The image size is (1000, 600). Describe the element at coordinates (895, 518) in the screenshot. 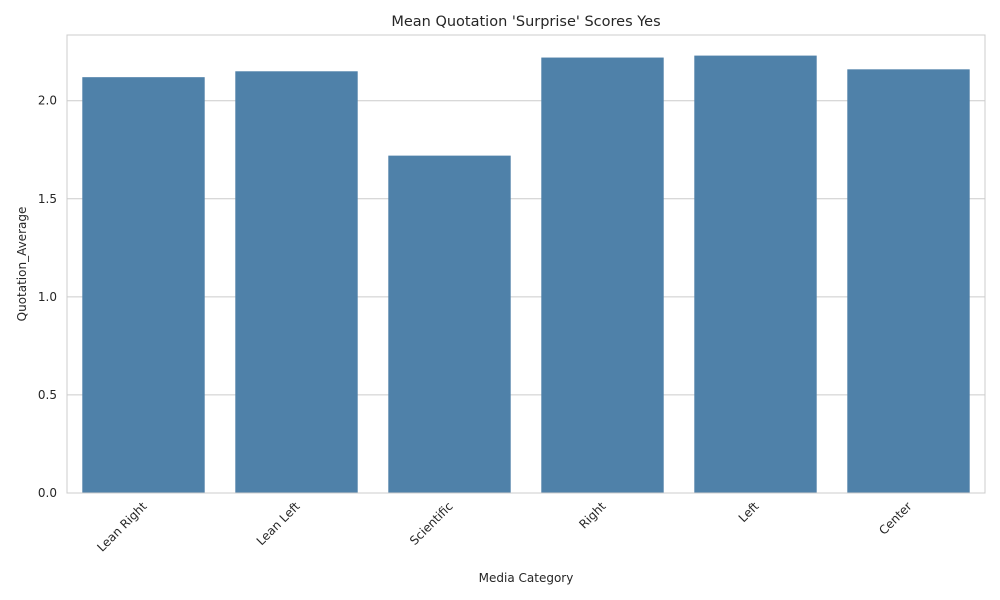

I see `x-tick-label: Center` at that location.